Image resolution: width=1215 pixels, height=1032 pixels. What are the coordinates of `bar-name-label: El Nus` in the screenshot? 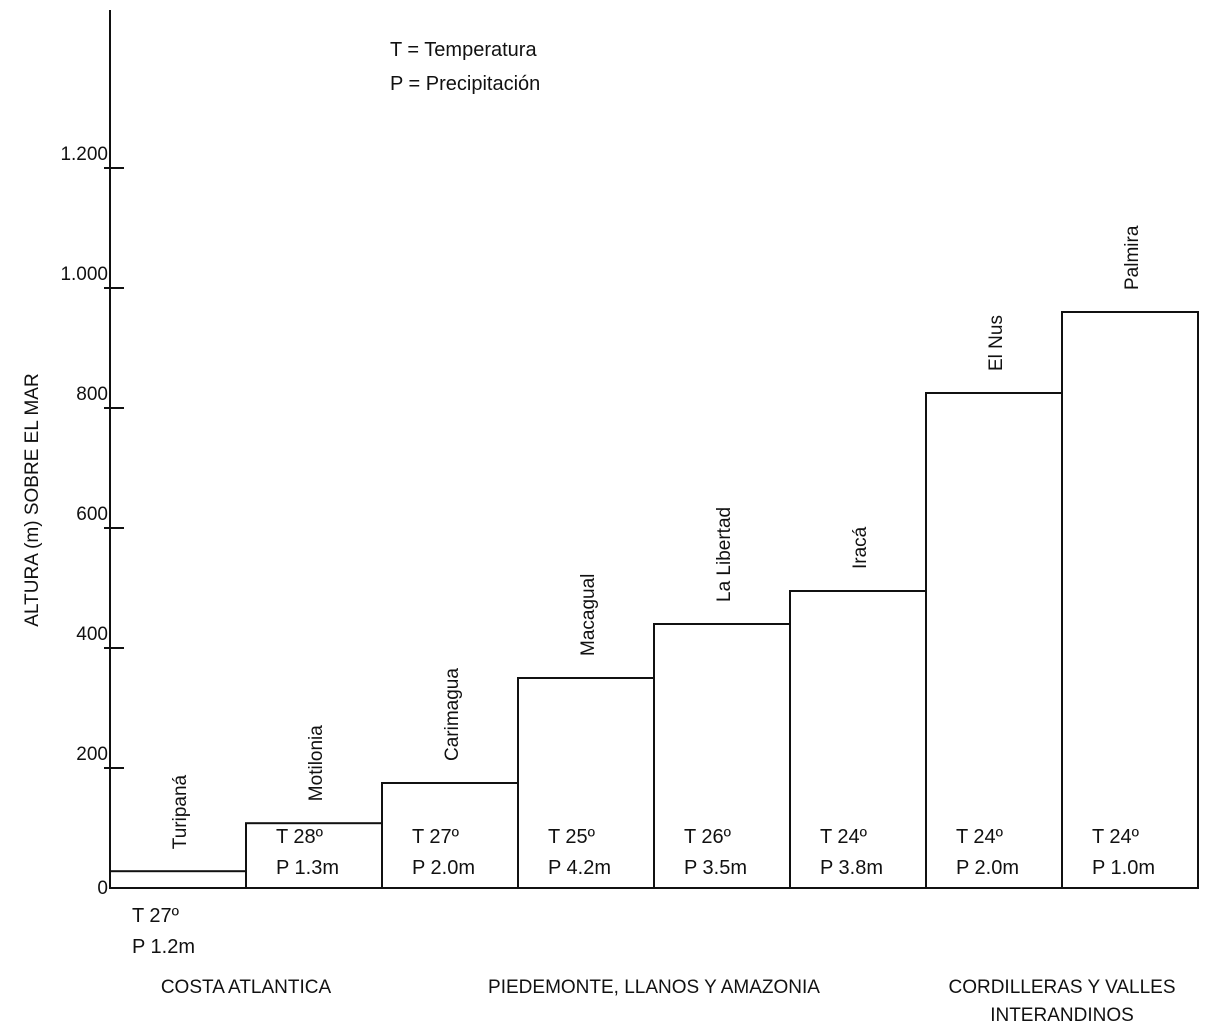 It's located at (996, 343).